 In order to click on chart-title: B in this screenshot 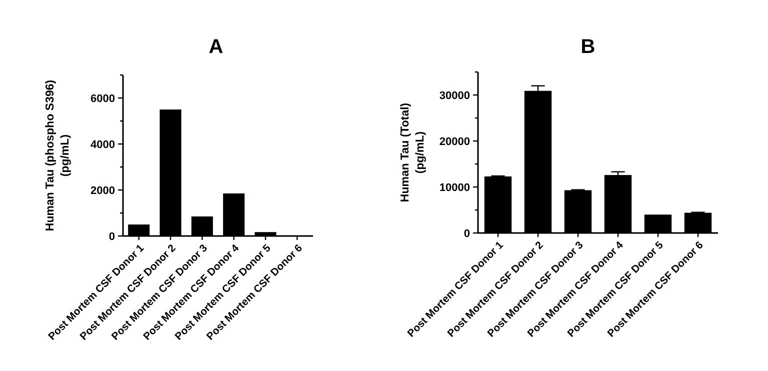, I will do `click(588, 47)`.